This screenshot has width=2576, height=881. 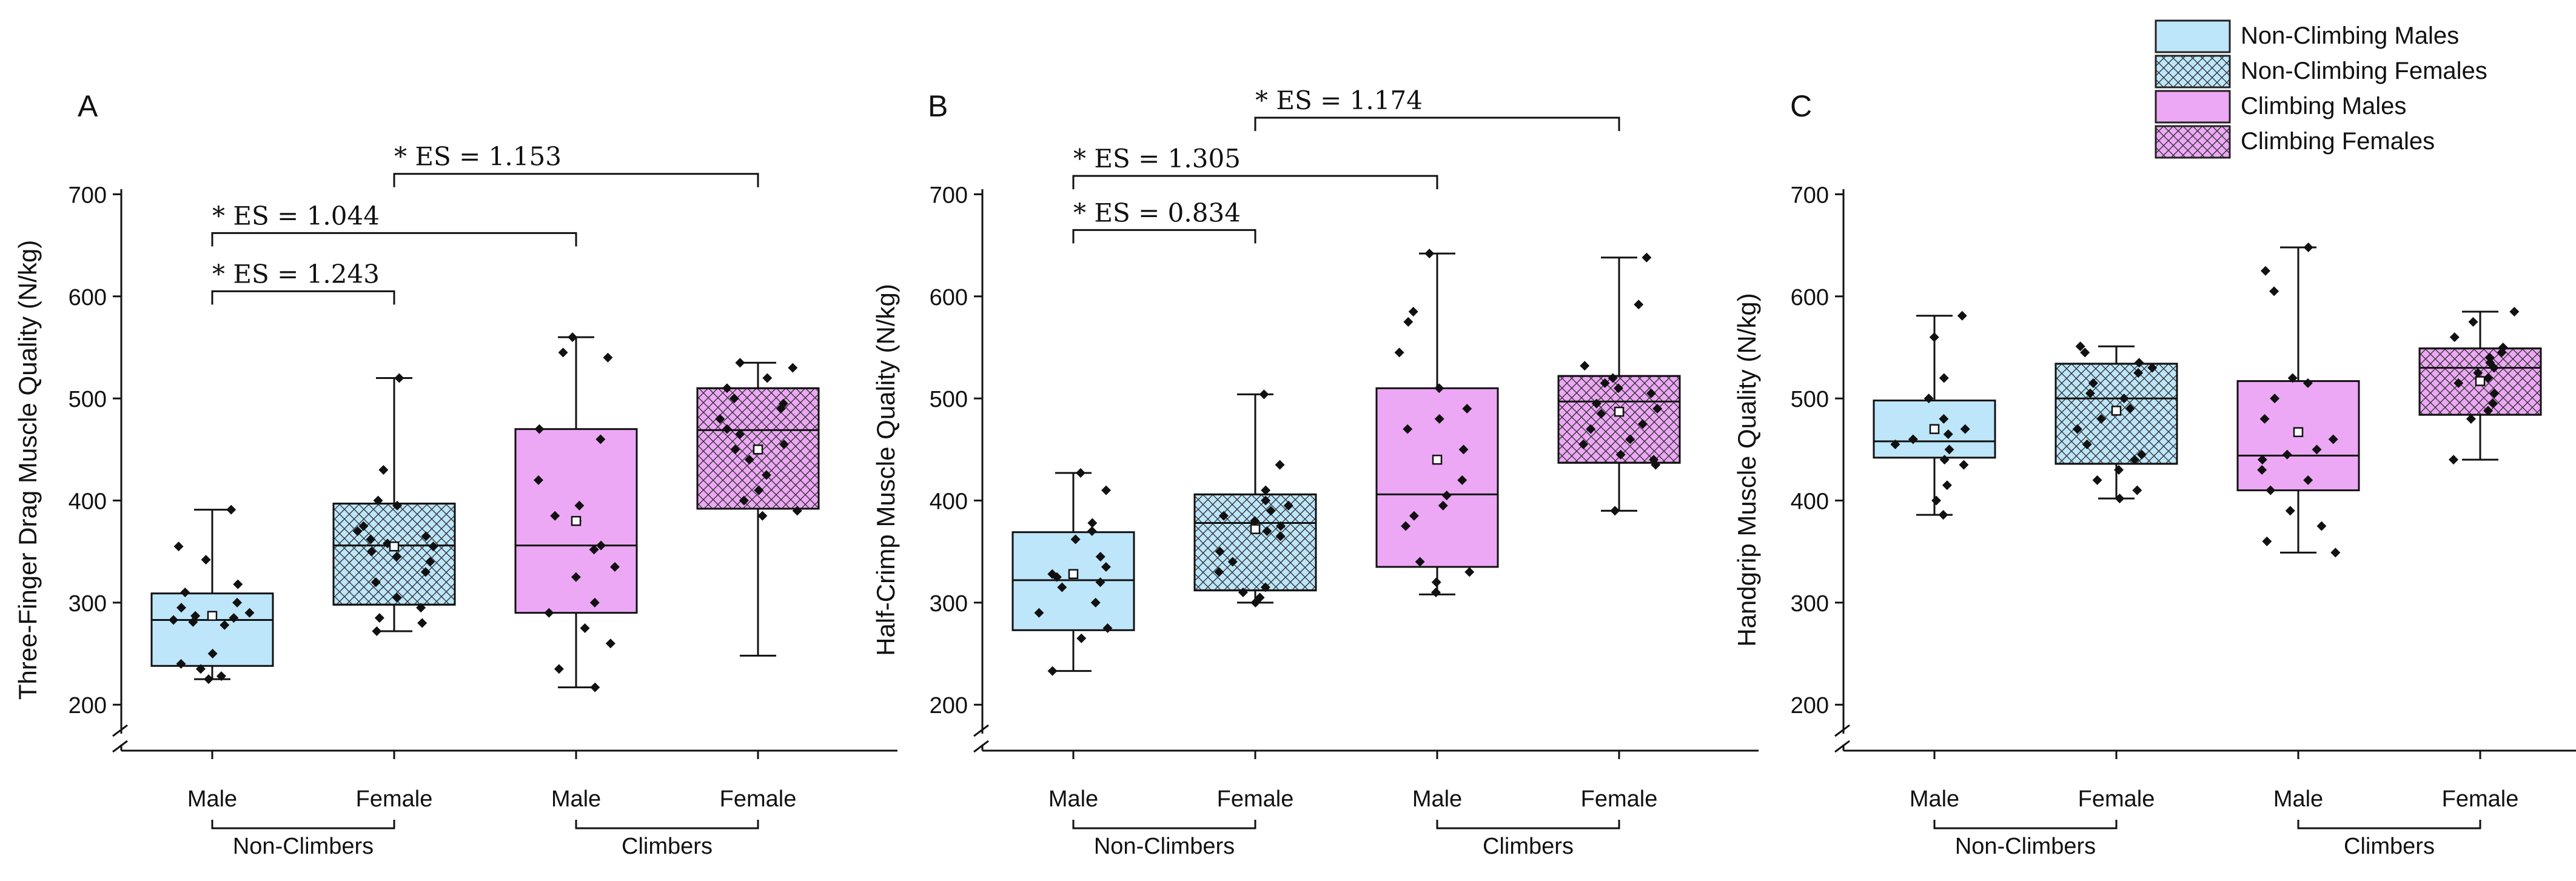 What do you see at coordinates (1746, 470) in the screenshot?
I see `y-axis-label-c: Handgrip Muscle Quality (N/kg)` at bounding box center [1746, 470].